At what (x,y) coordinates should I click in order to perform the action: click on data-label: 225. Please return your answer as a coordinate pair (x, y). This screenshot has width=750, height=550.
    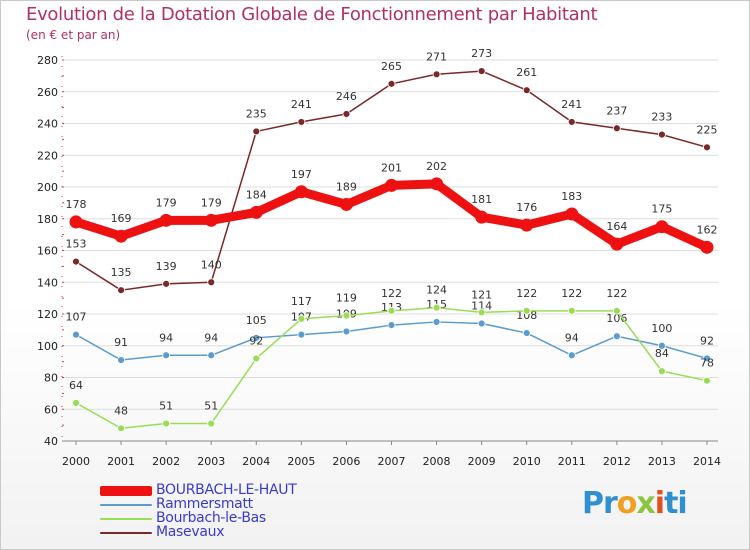
    Looking at the image, I should click on (707, 129).